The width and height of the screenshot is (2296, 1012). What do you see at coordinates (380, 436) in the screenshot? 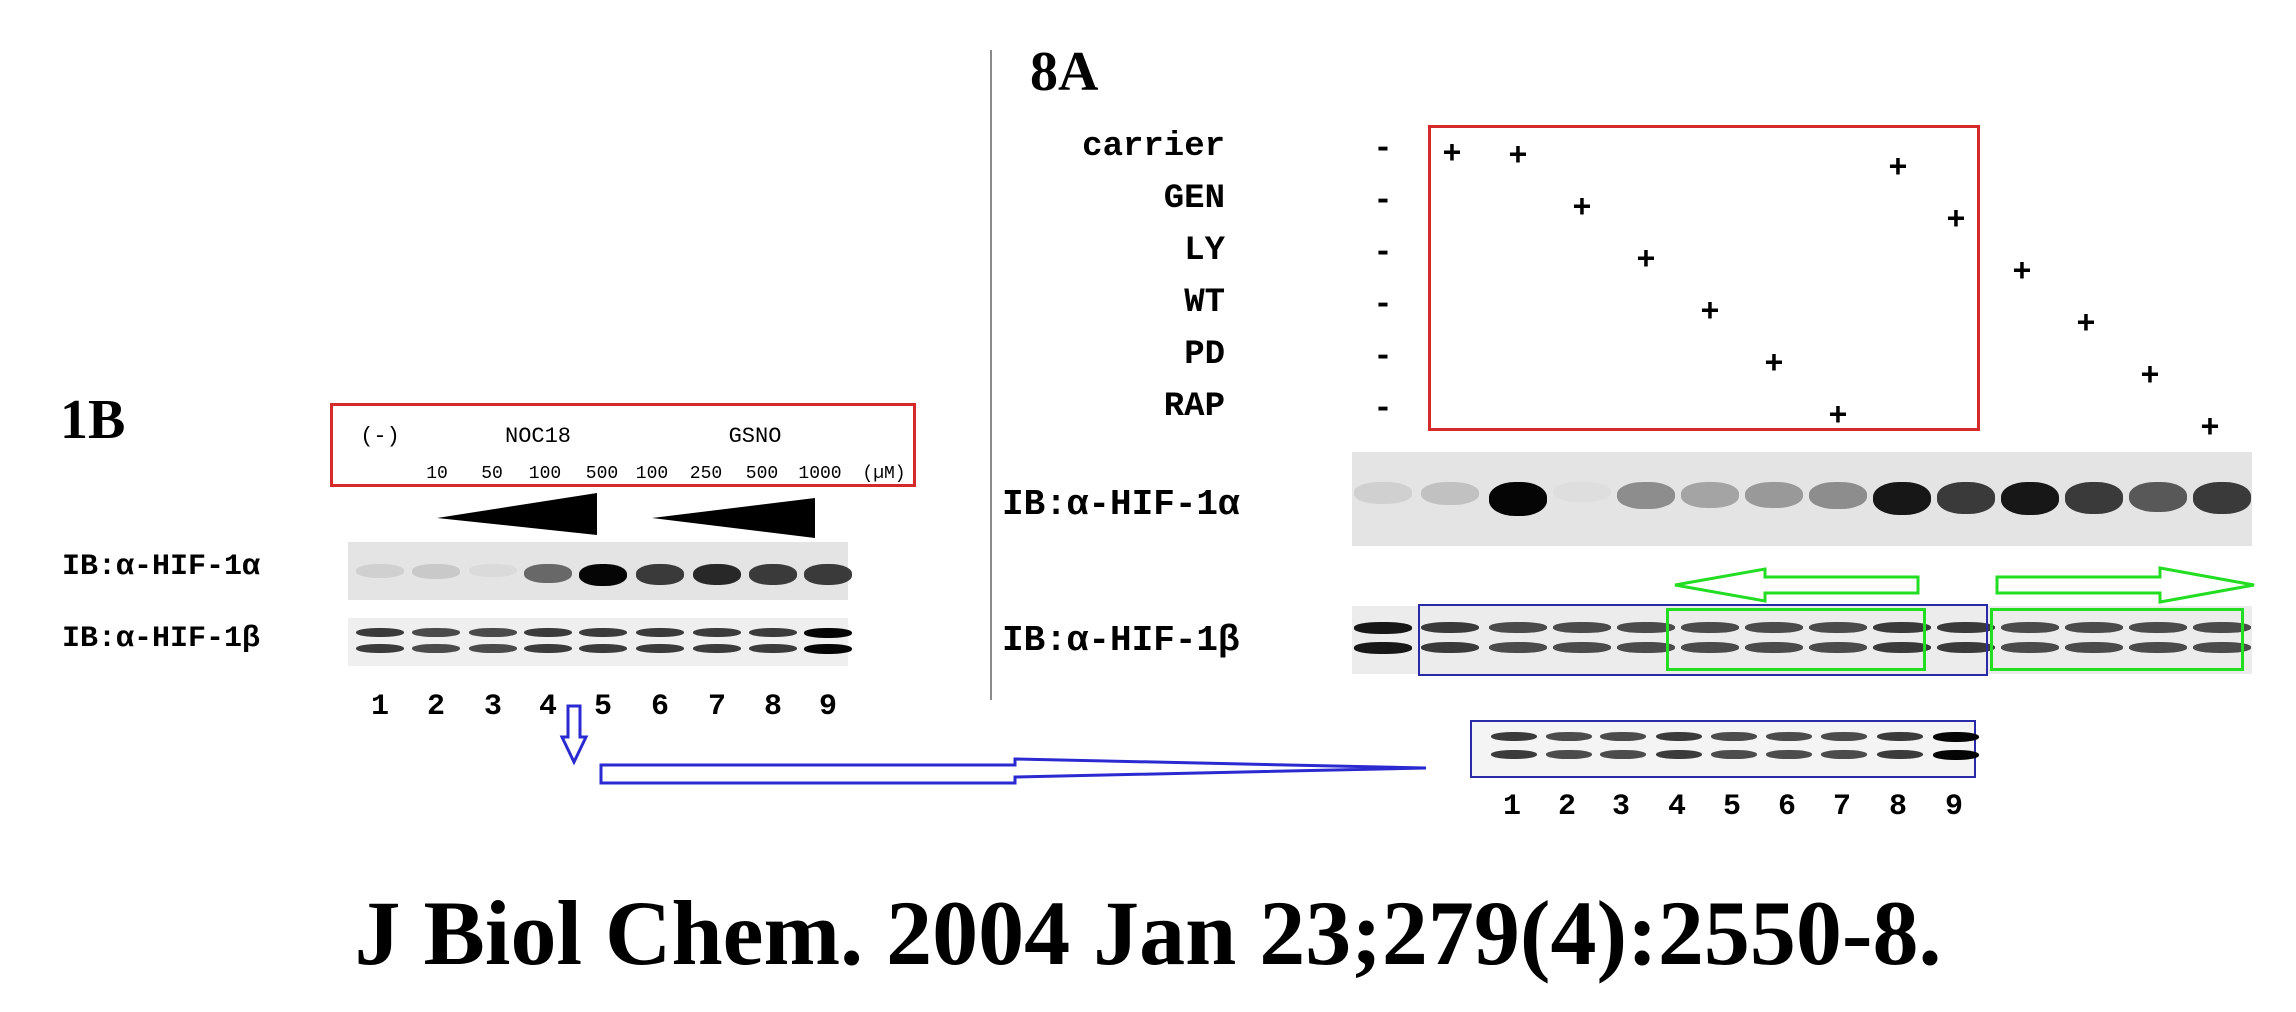
I see `panel-1b-untreated-label: (-)` at bounding box center [380, 436].